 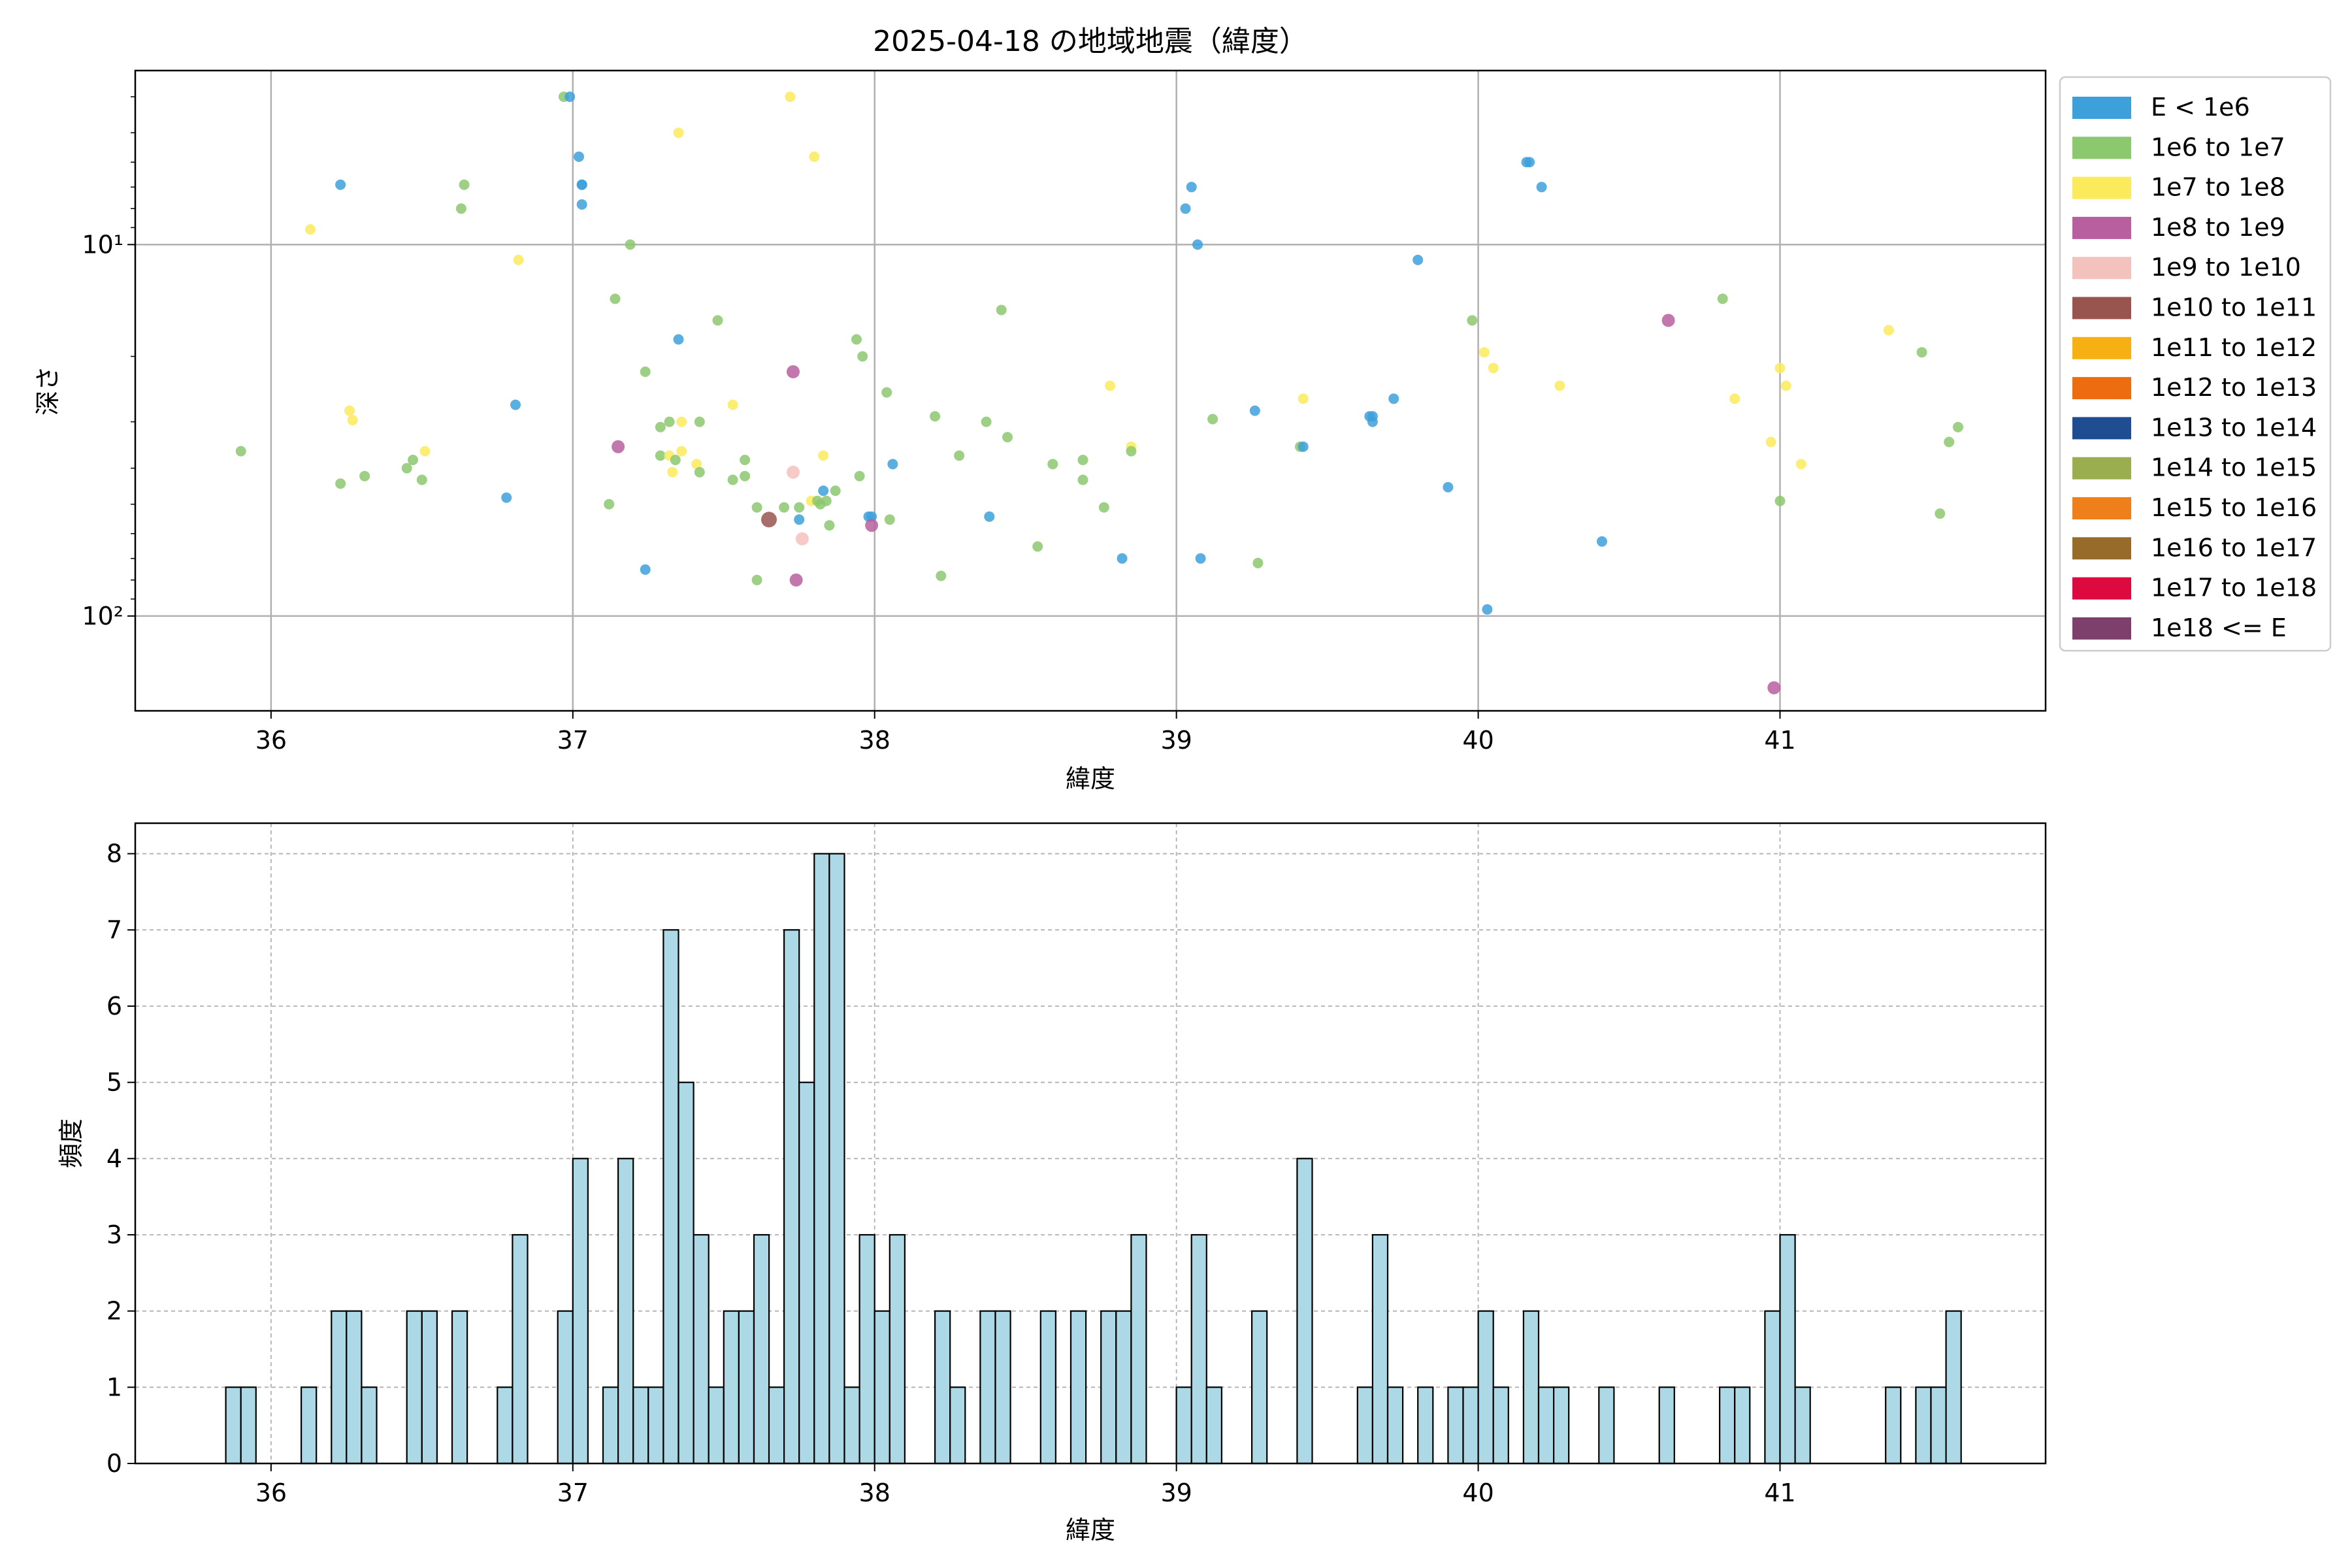 What do you see at coordinates (114, 1463) in the screenshot?
I see `histogram-y-tick-label: 0` at bounding box center [114, 1463].